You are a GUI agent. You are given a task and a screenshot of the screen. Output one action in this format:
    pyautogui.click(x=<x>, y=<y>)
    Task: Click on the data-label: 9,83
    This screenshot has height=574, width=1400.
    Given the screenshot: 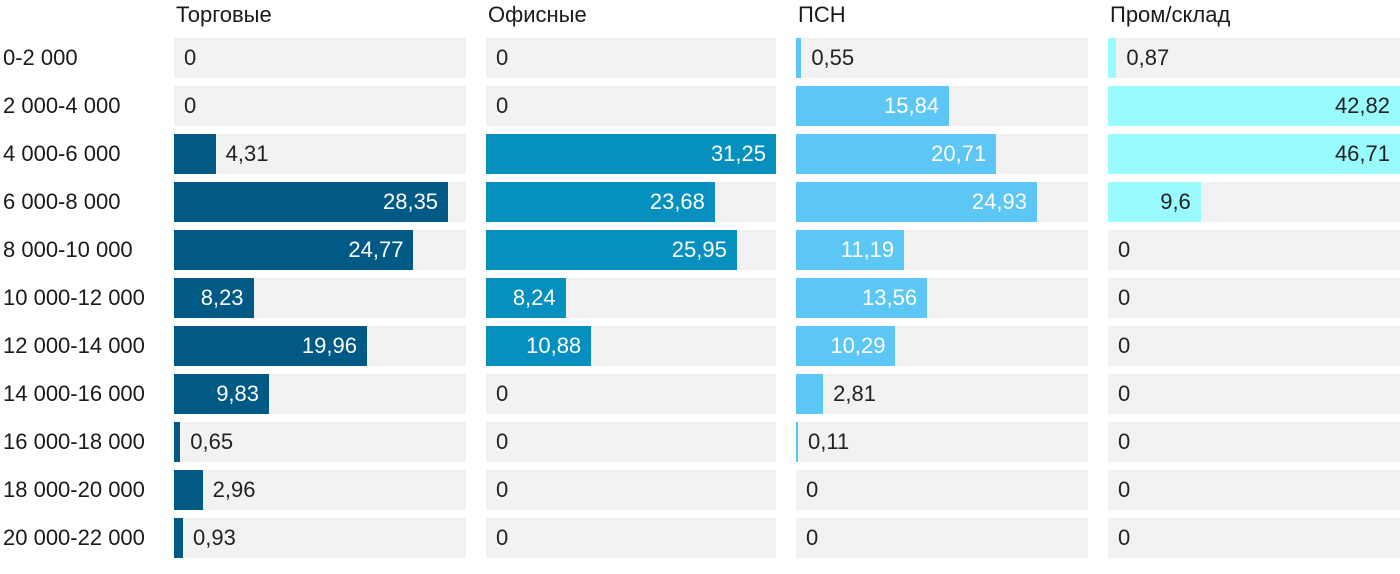 What is the action you would take?
    pyautogui.click(x=238, y=393)
    